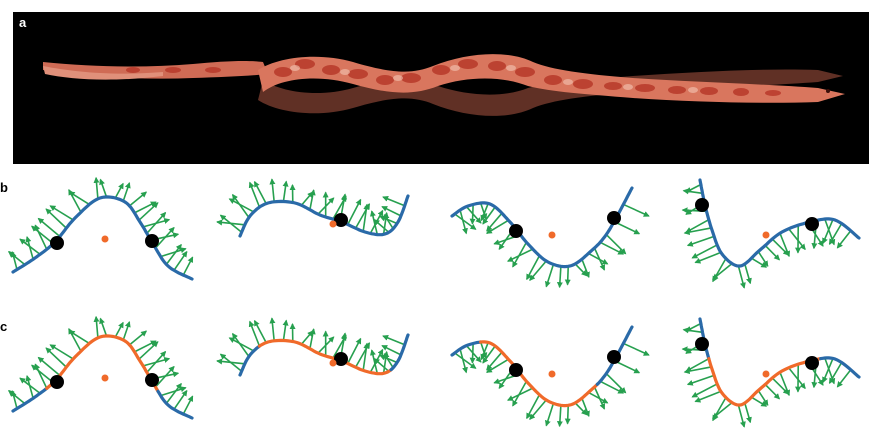 The image size is (881, 439). Describe the element at coordinates (102, 238) in the screenshot. I see `body-curve` at that location.